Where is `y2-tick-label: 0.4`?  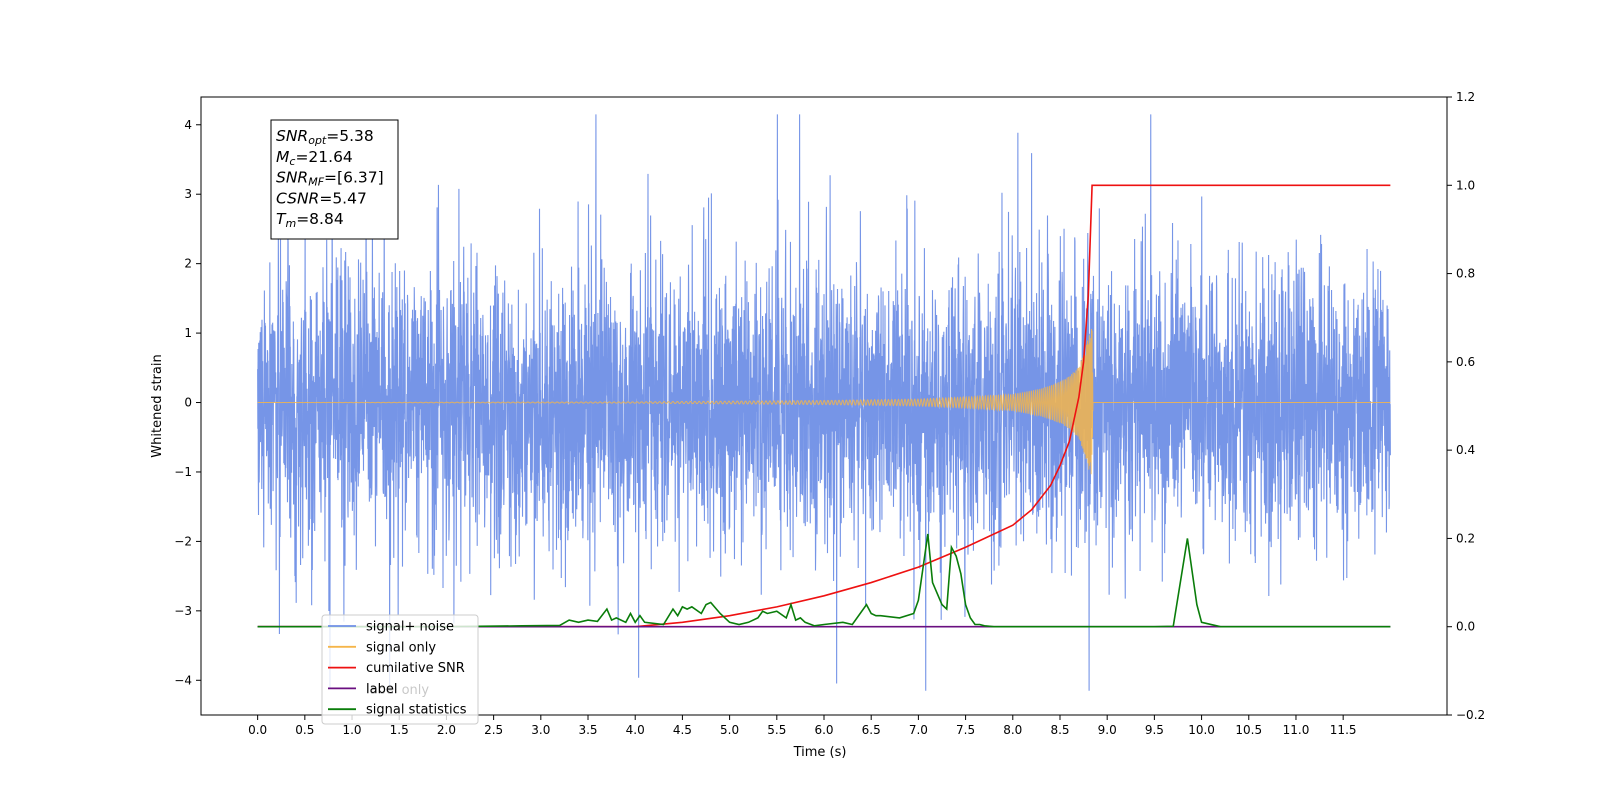 y2-tick-label: 0.4 is located at coordinates (1465, 450).